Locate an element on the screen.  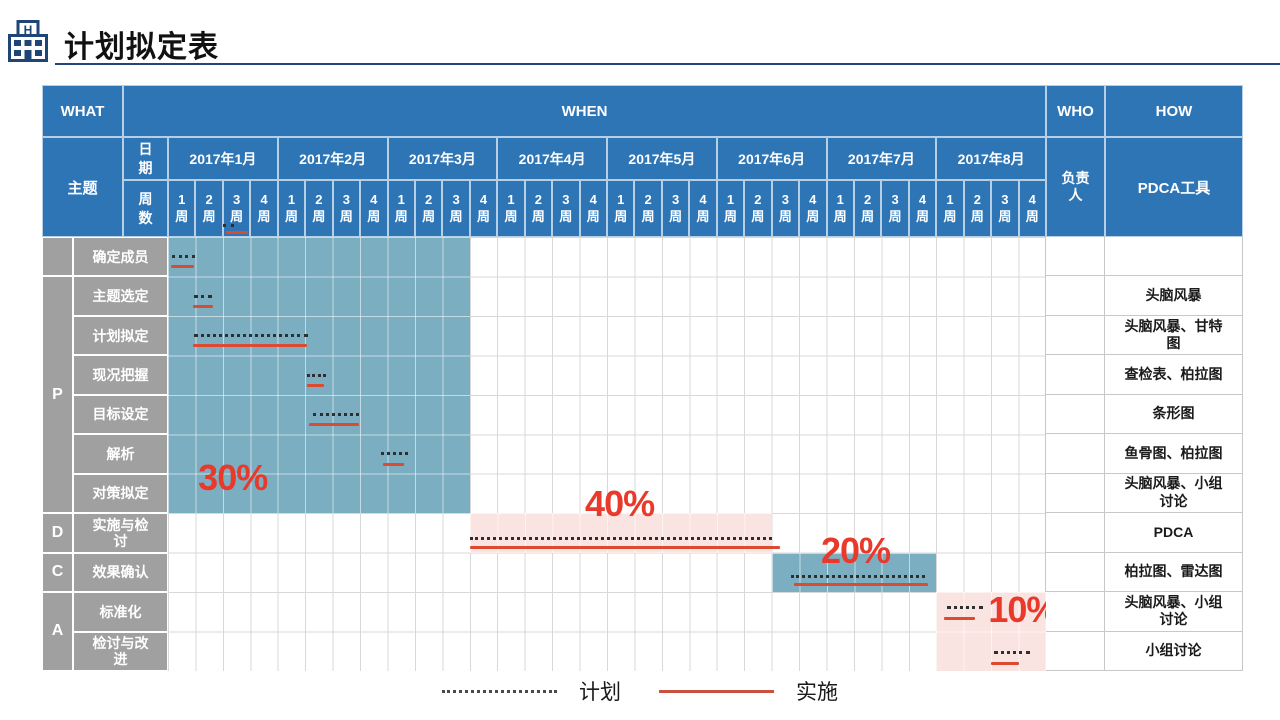
header-person-in-charge: 负责人 is located at coordinates (1075, 187).